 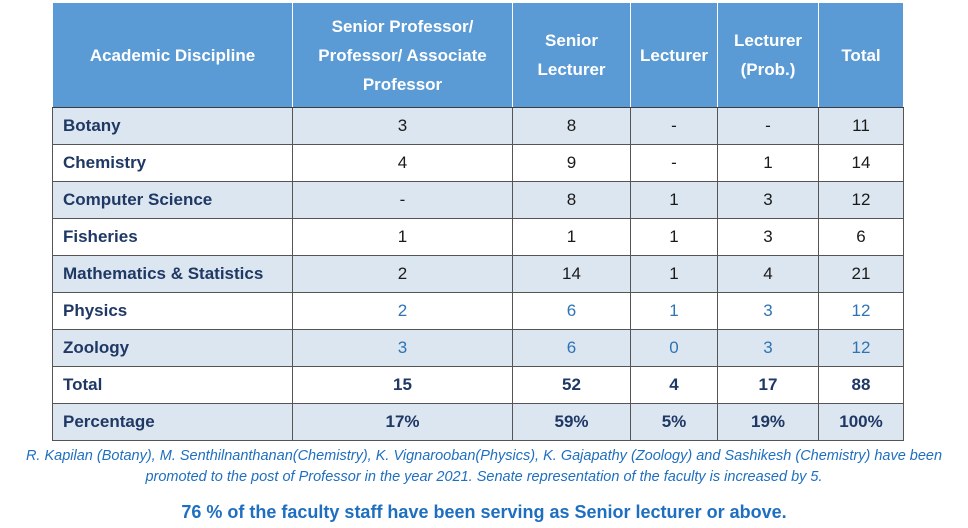 I want to click on table-row: Computer Science -8 1 3 12, so click(x=478, y=200).